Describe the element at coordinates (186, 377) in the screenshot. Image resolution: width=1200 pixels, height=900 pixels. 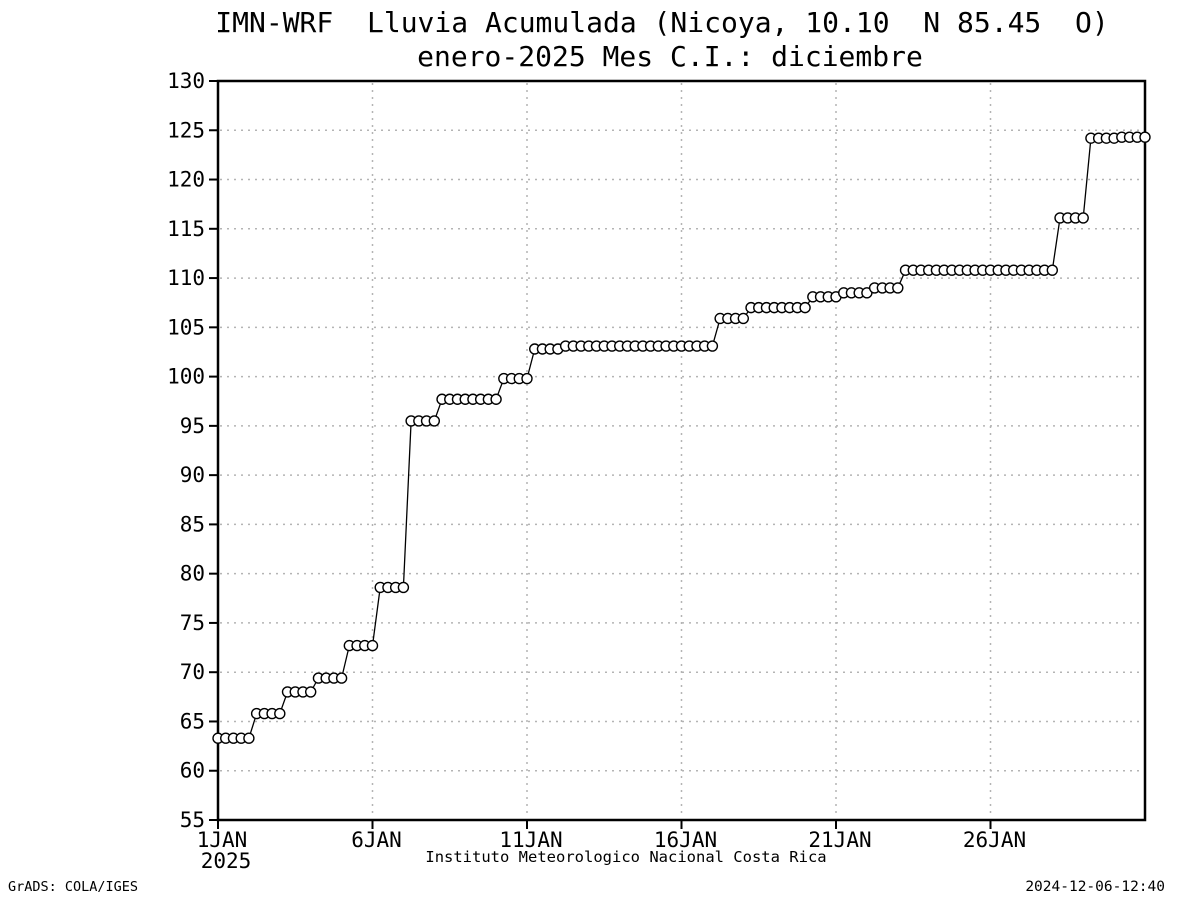
I see `y-tick-label: 100` at that location.